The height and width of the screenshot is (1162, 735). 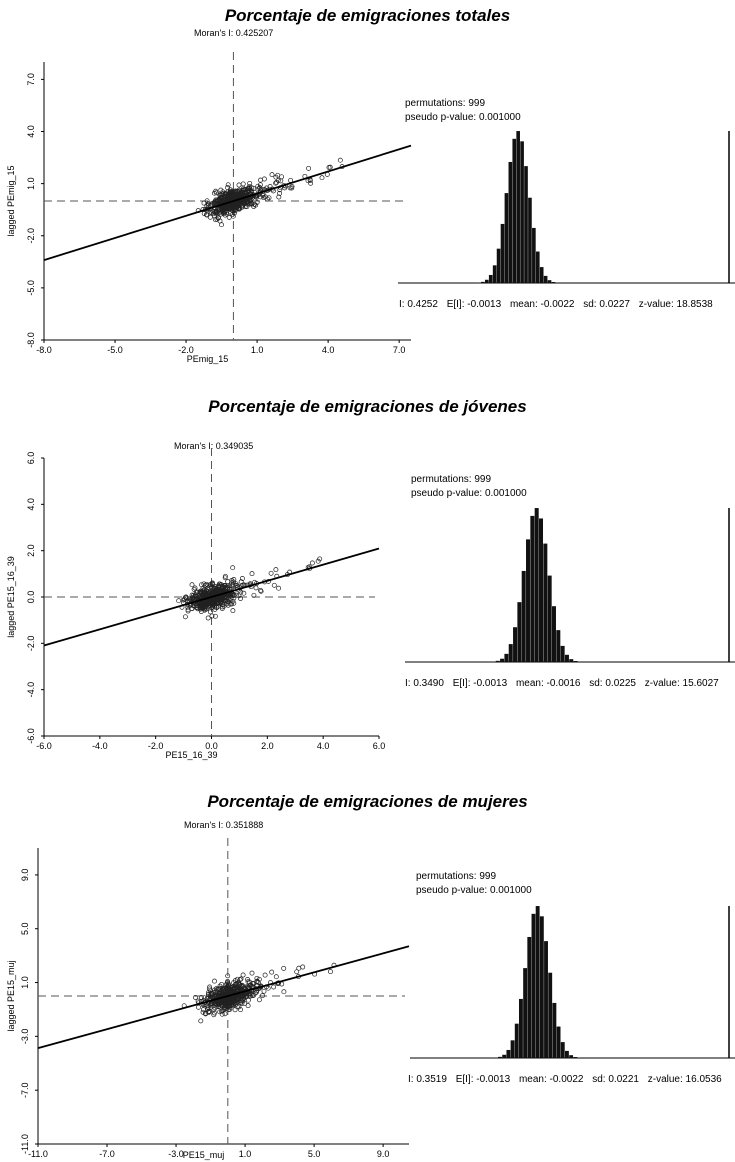 What do you see at coordinates (31, 236) in the screenshot?
I see `y-tick-label: -2.0` at bounding box center [31, 236].